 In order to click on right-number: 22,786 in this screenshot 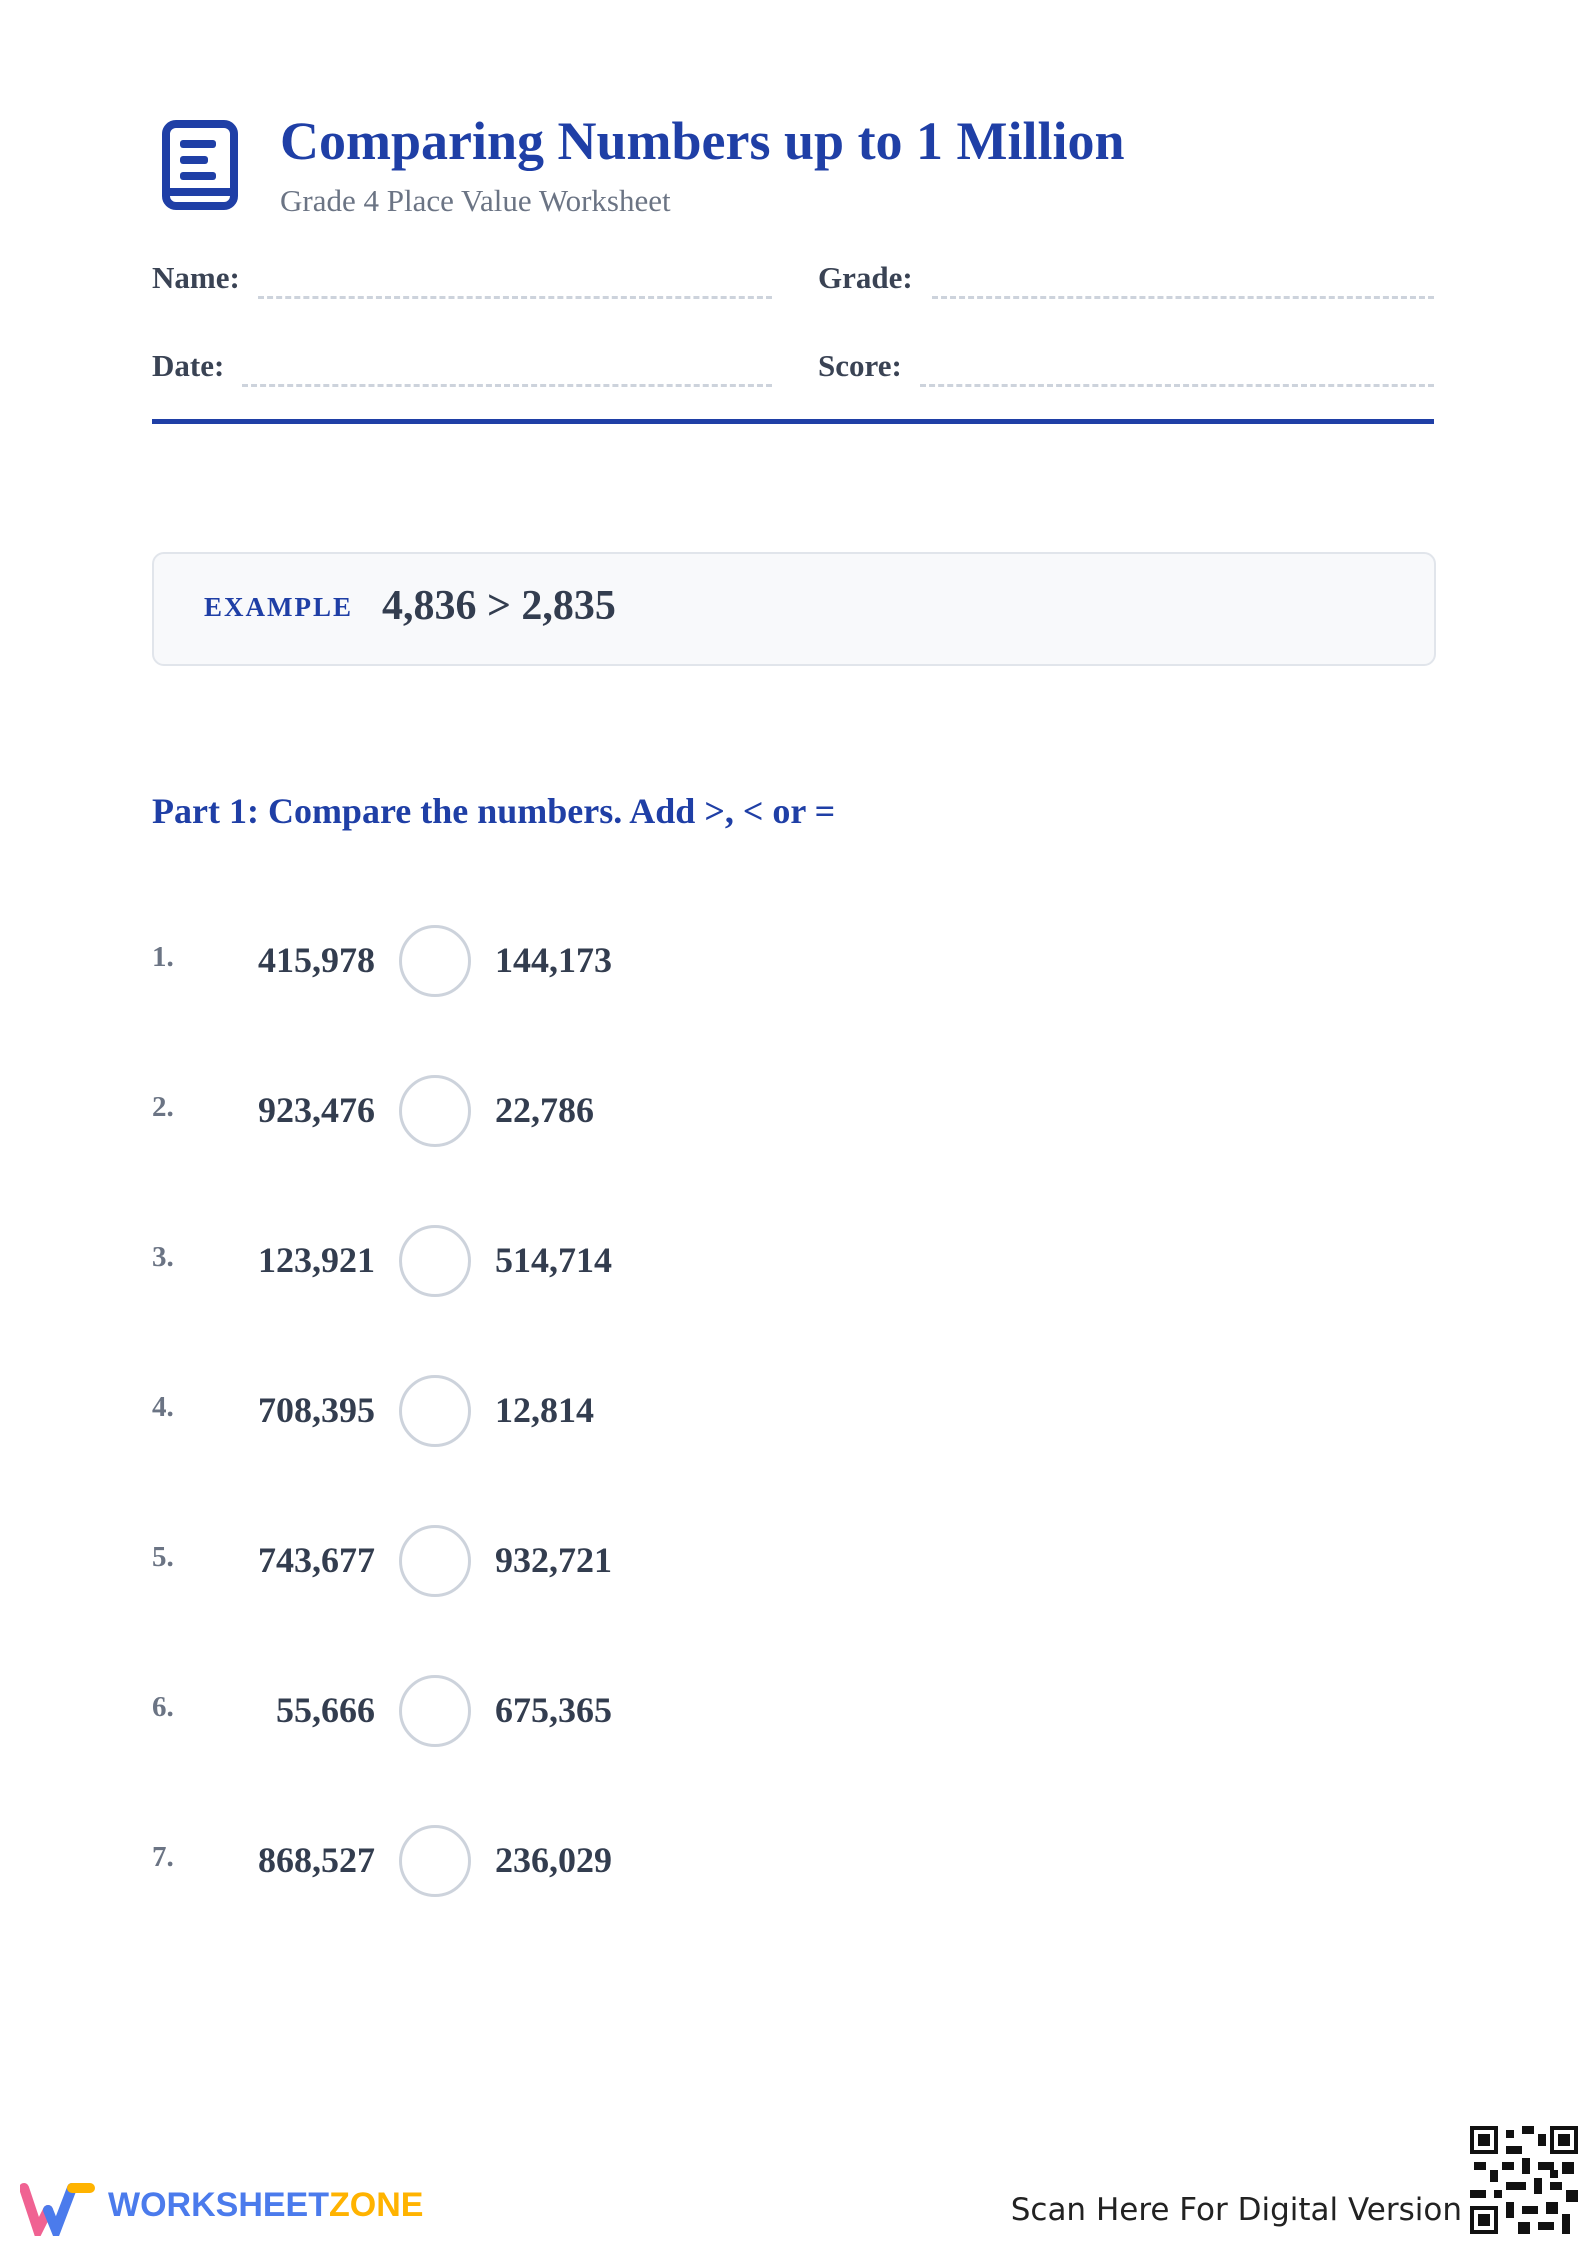, I will do `click(544, 1110)`.